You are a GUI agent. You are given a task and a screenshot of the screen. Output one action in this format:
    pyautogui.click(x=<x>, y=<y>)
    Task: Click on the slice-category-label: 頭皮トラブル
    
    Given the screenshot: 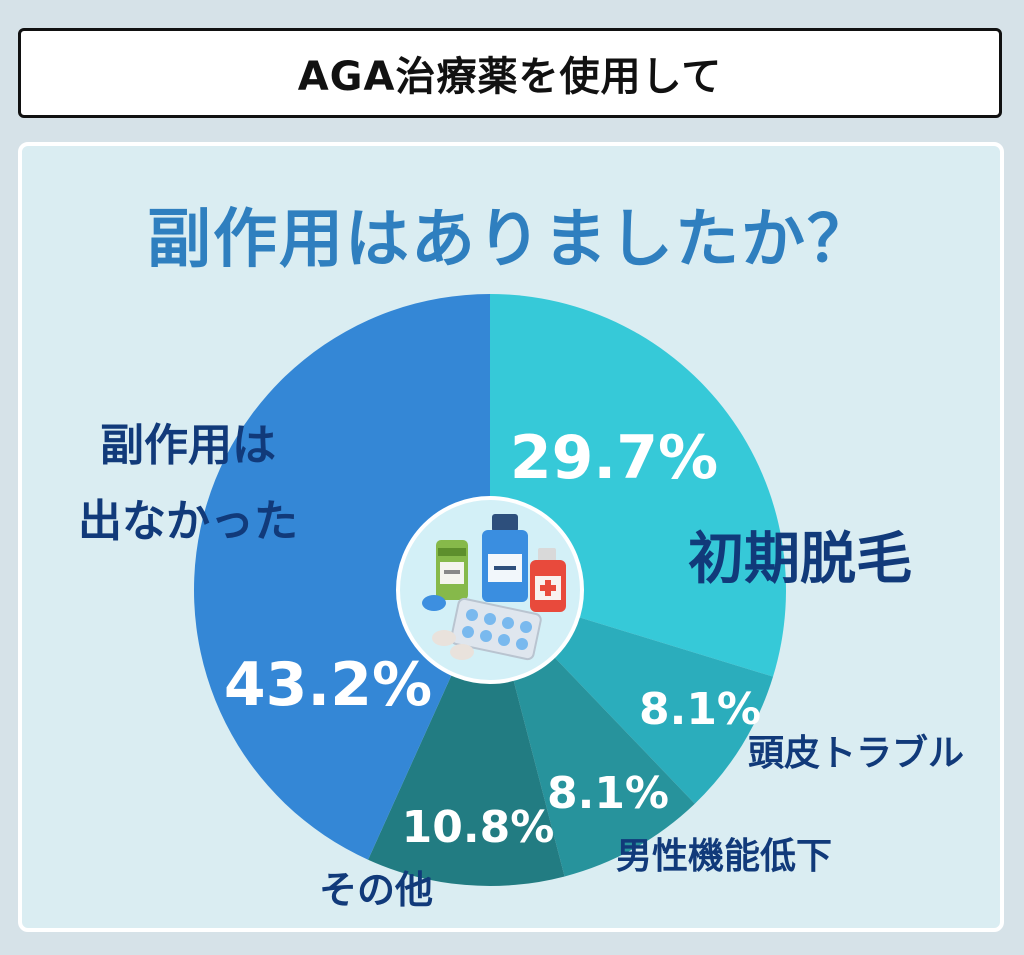 What is the action you would take?
    pyautogui.click(x=856, y=753)
    